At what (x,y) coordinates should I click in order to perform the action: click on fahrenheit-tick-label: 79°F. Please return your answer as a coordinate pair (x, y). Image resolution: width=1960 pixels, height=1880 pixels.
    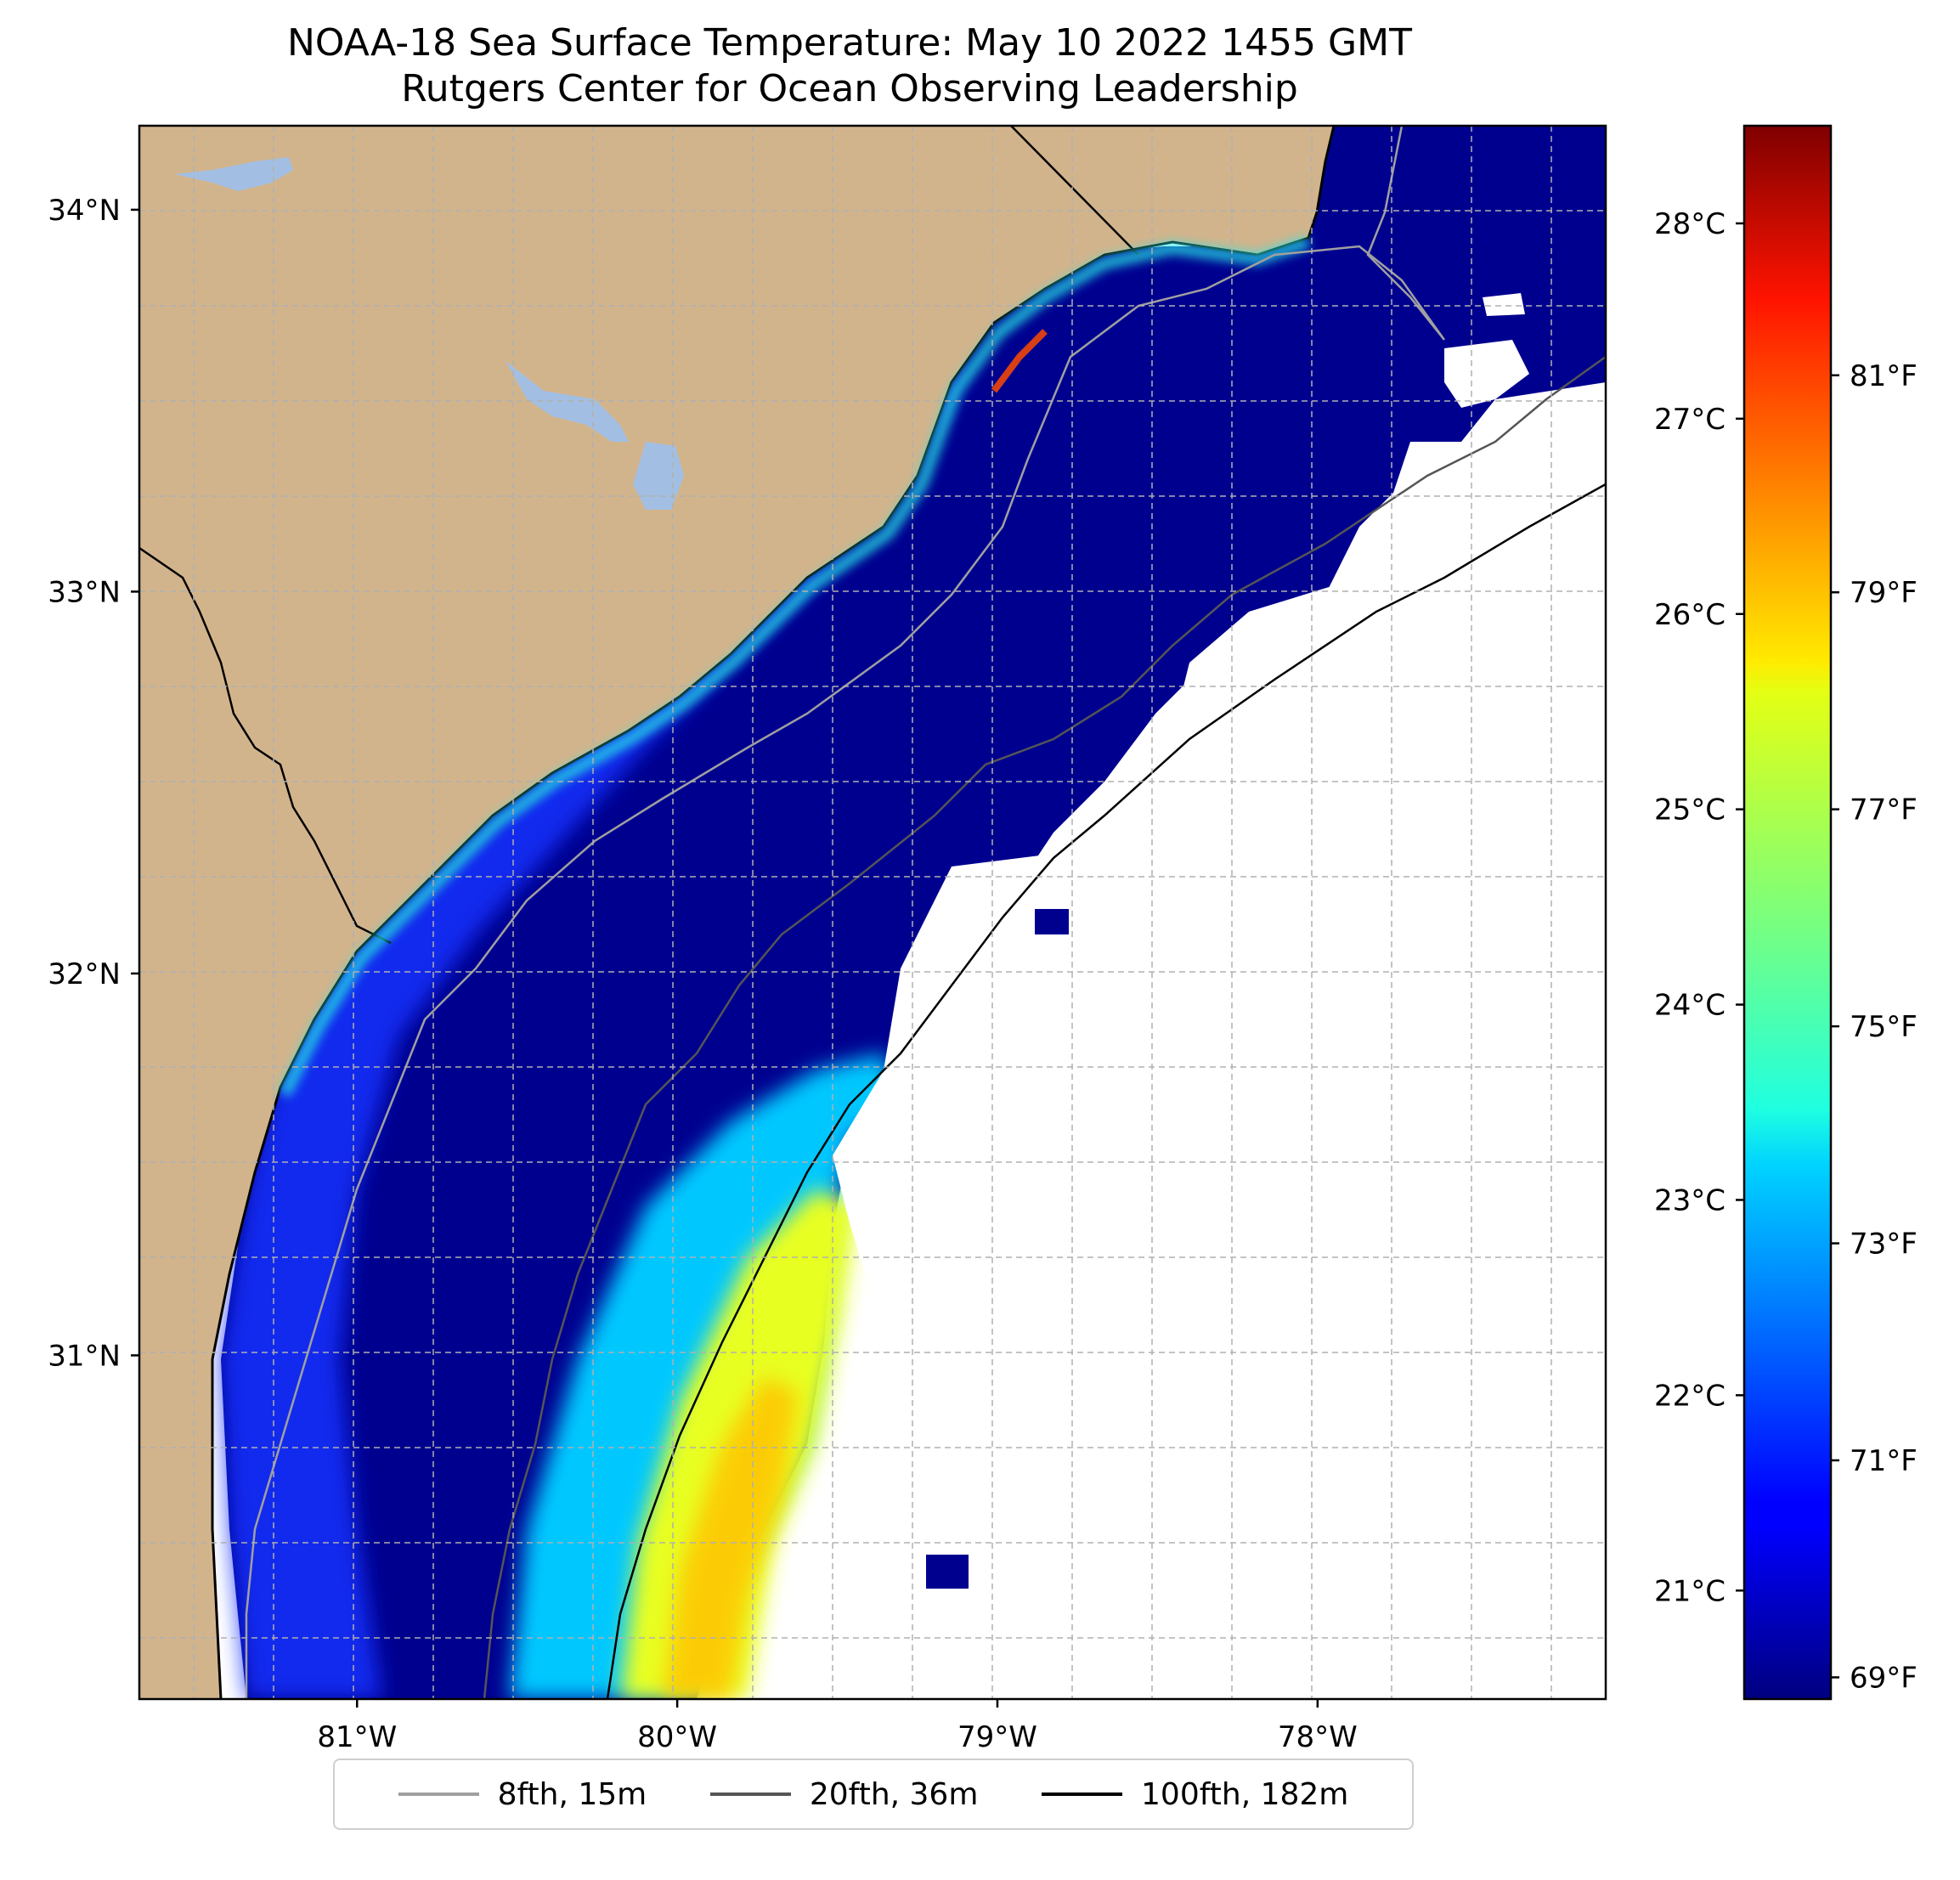
    Looking at the image, I should click on (1884, 593).